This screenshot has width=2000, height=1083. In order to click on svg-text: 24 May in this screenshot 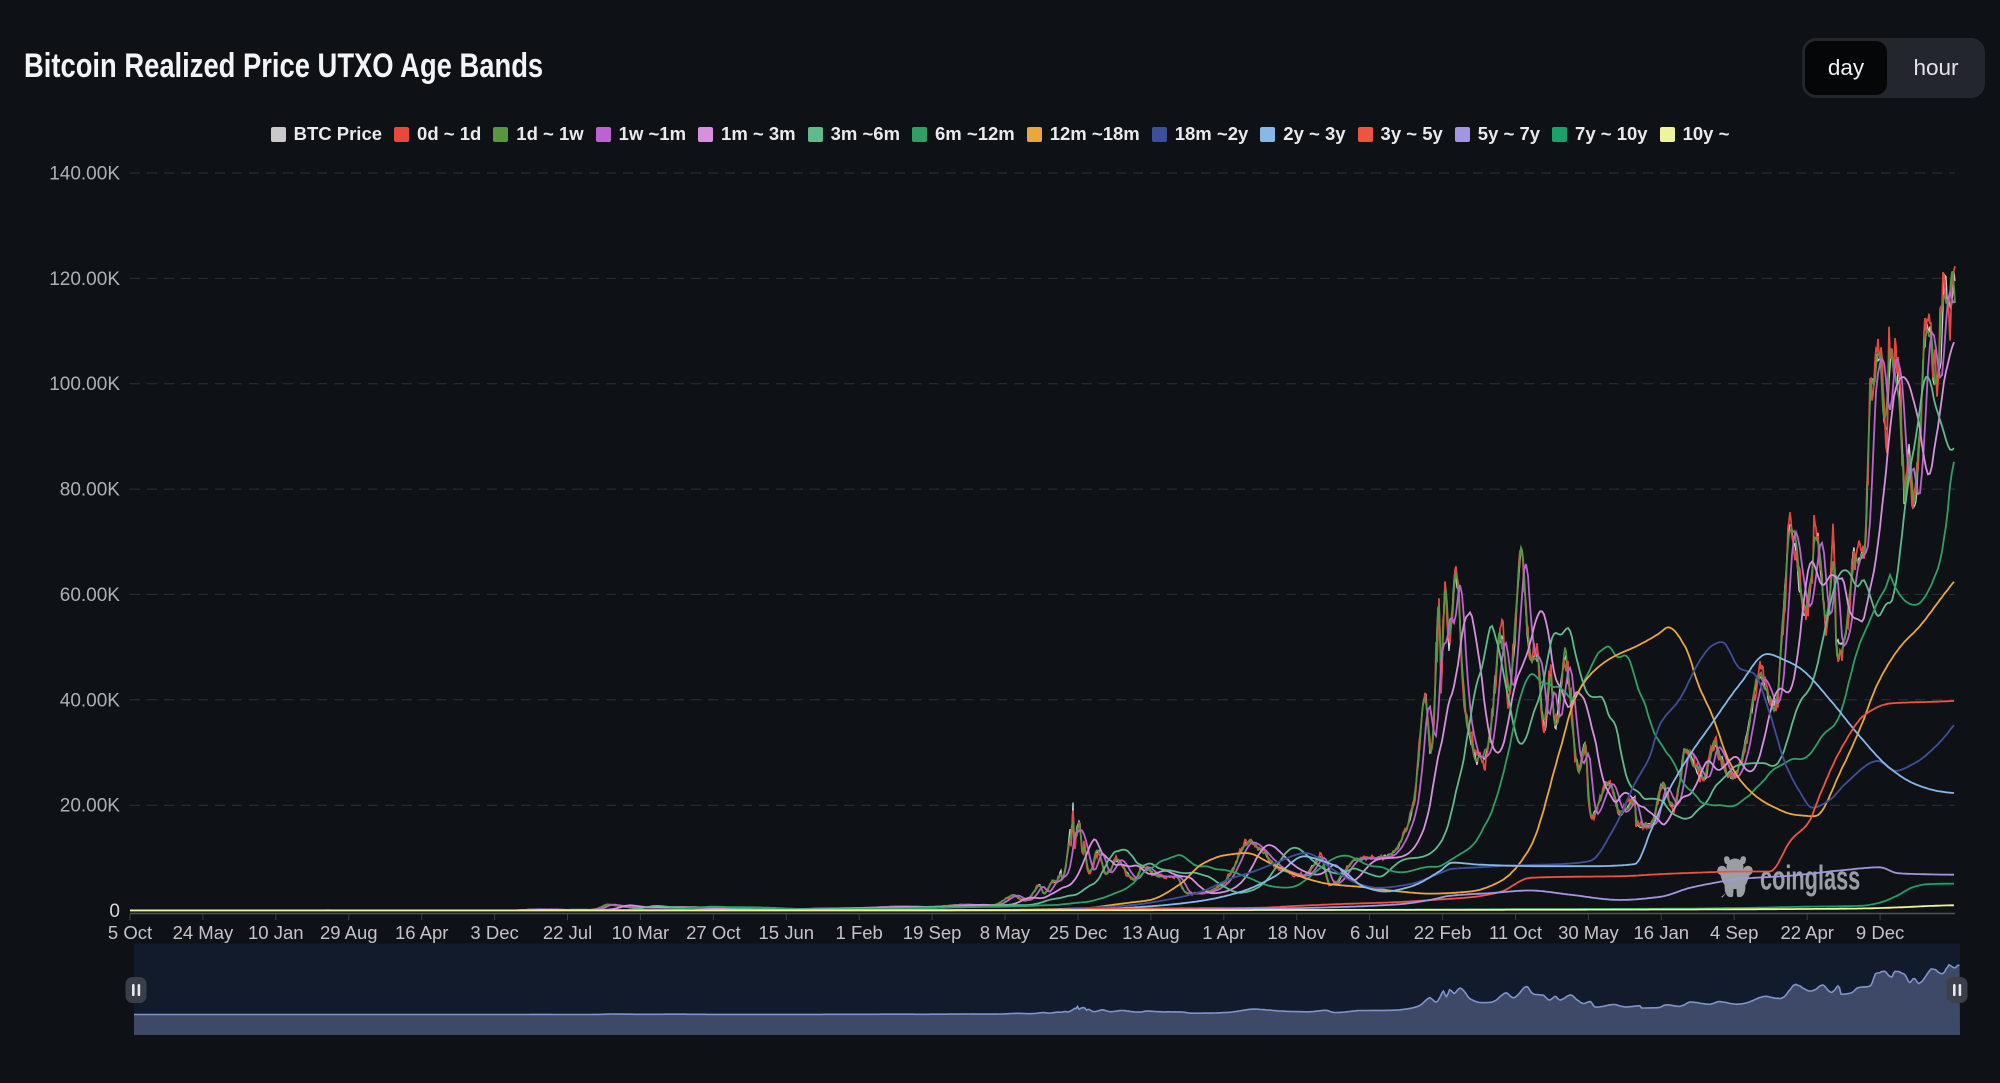, I will do `click(203, 932)`.